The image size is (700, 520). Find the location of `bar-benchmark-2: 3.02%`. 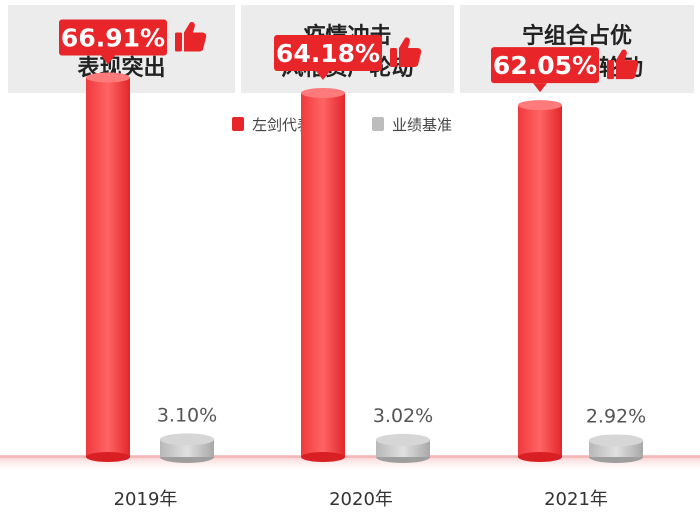

bar-benchmark-2: 3.02% is located at coordinates (403, 434).